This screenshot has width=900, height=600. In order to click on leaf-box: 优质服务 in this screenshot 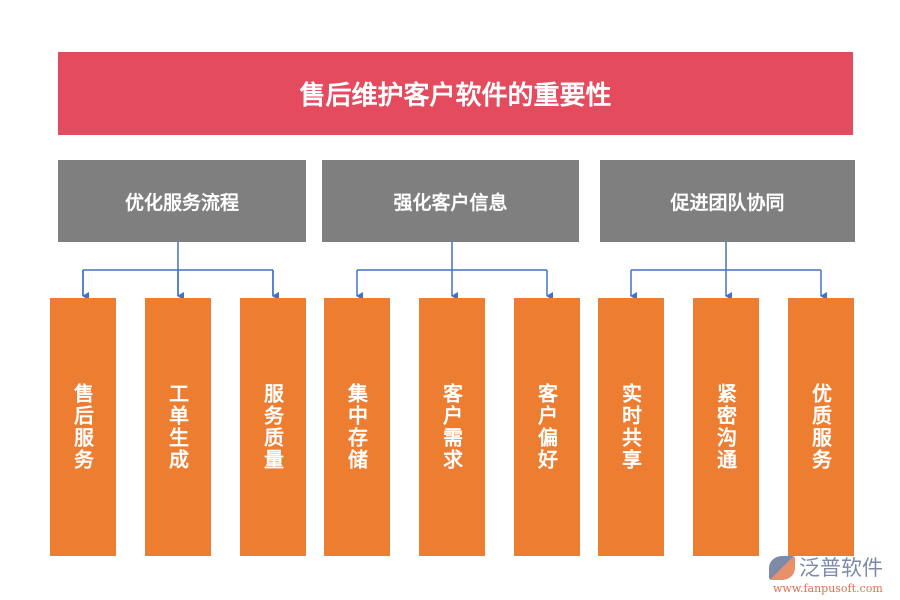, I will do `click(821, 427)`.